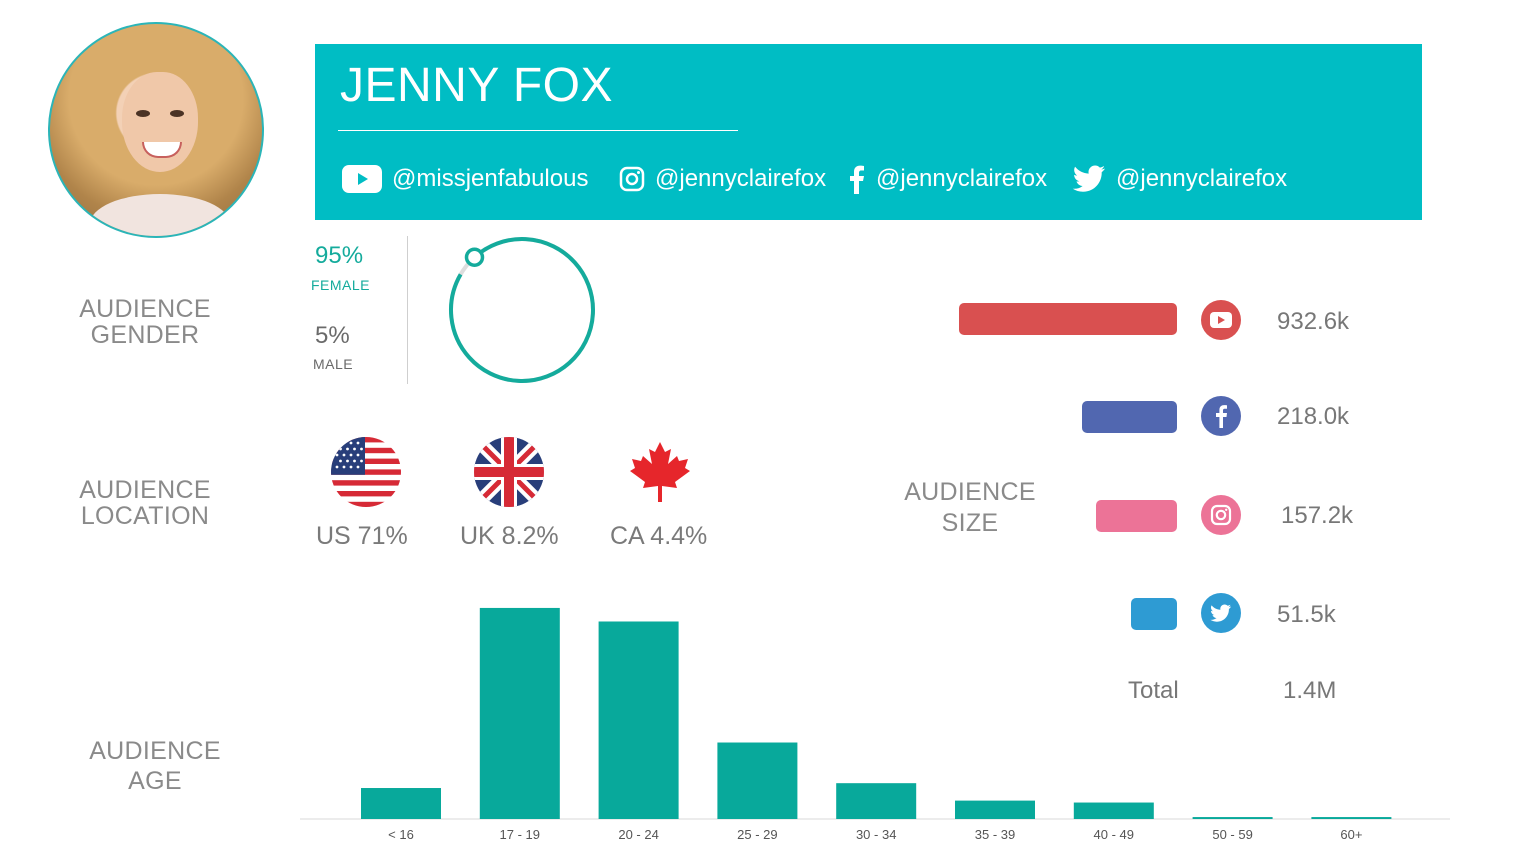  I want to click on size-total-value: 1.4M, so click(1310, 690).